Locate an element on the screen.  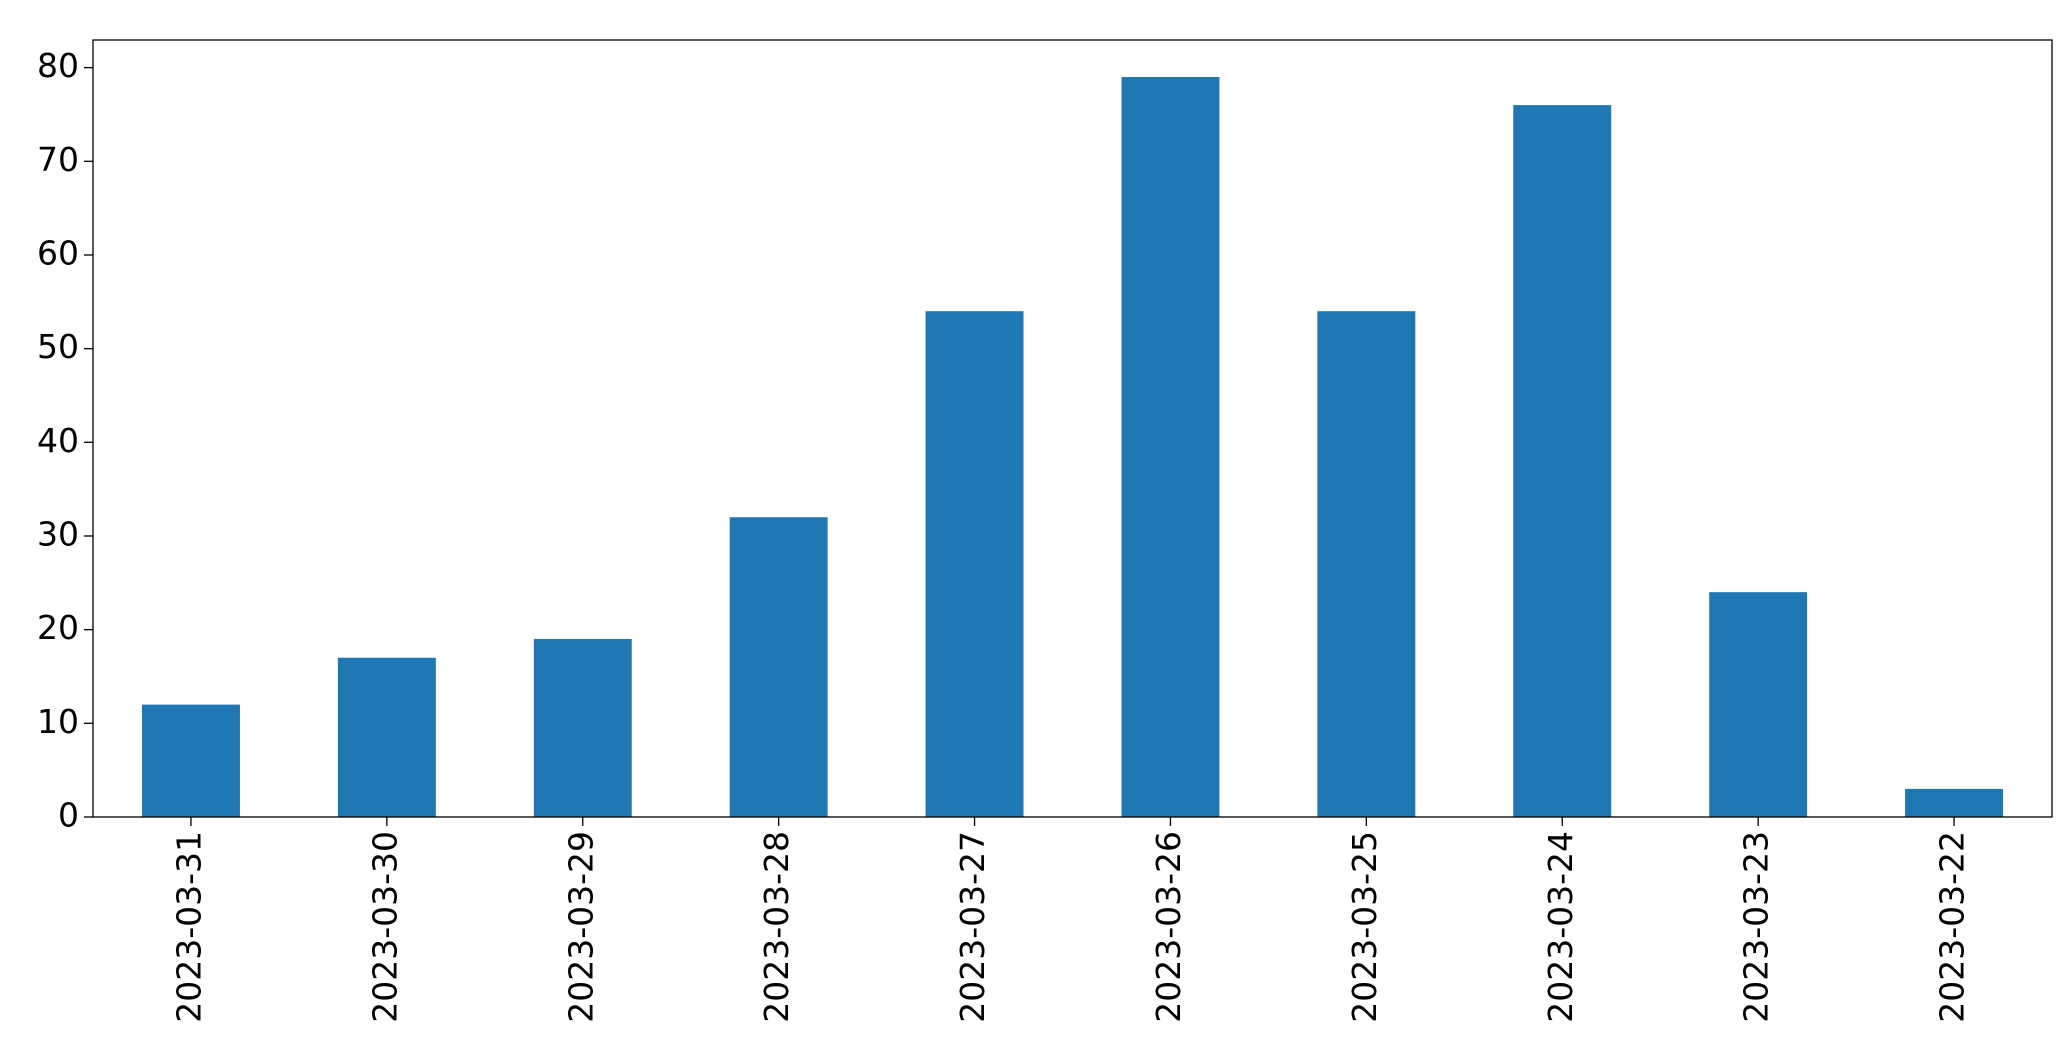
x-tick-label: 2023-03-28 is located at coordinates (776, 927).